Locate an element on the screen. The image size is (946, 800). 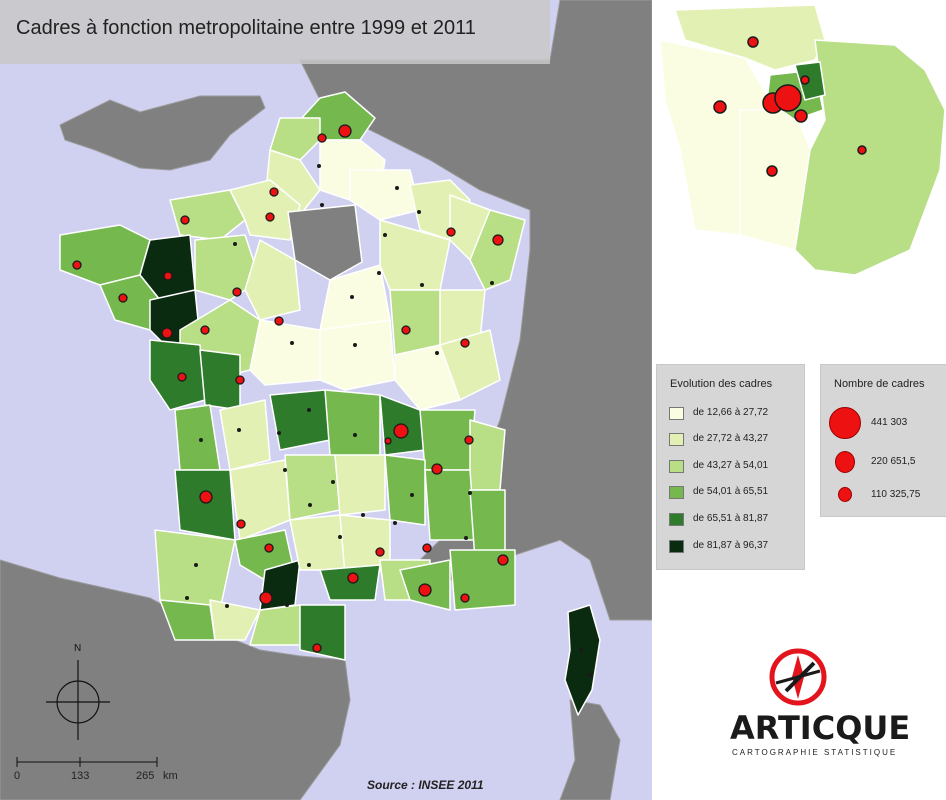
logo-emblem is located at coordinates (798, 677).